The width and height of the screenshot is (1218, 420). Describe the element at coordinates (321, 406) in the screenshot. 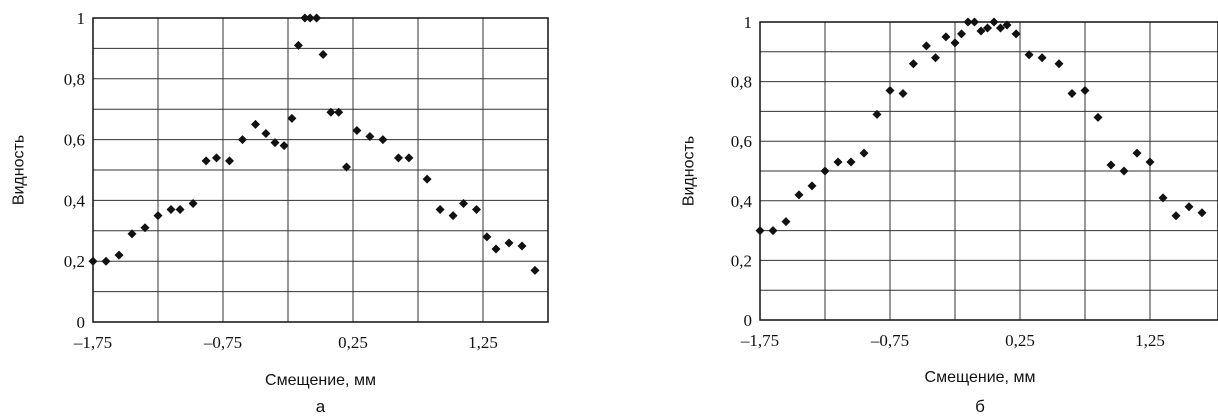

I see `panel-label: а` at that location.